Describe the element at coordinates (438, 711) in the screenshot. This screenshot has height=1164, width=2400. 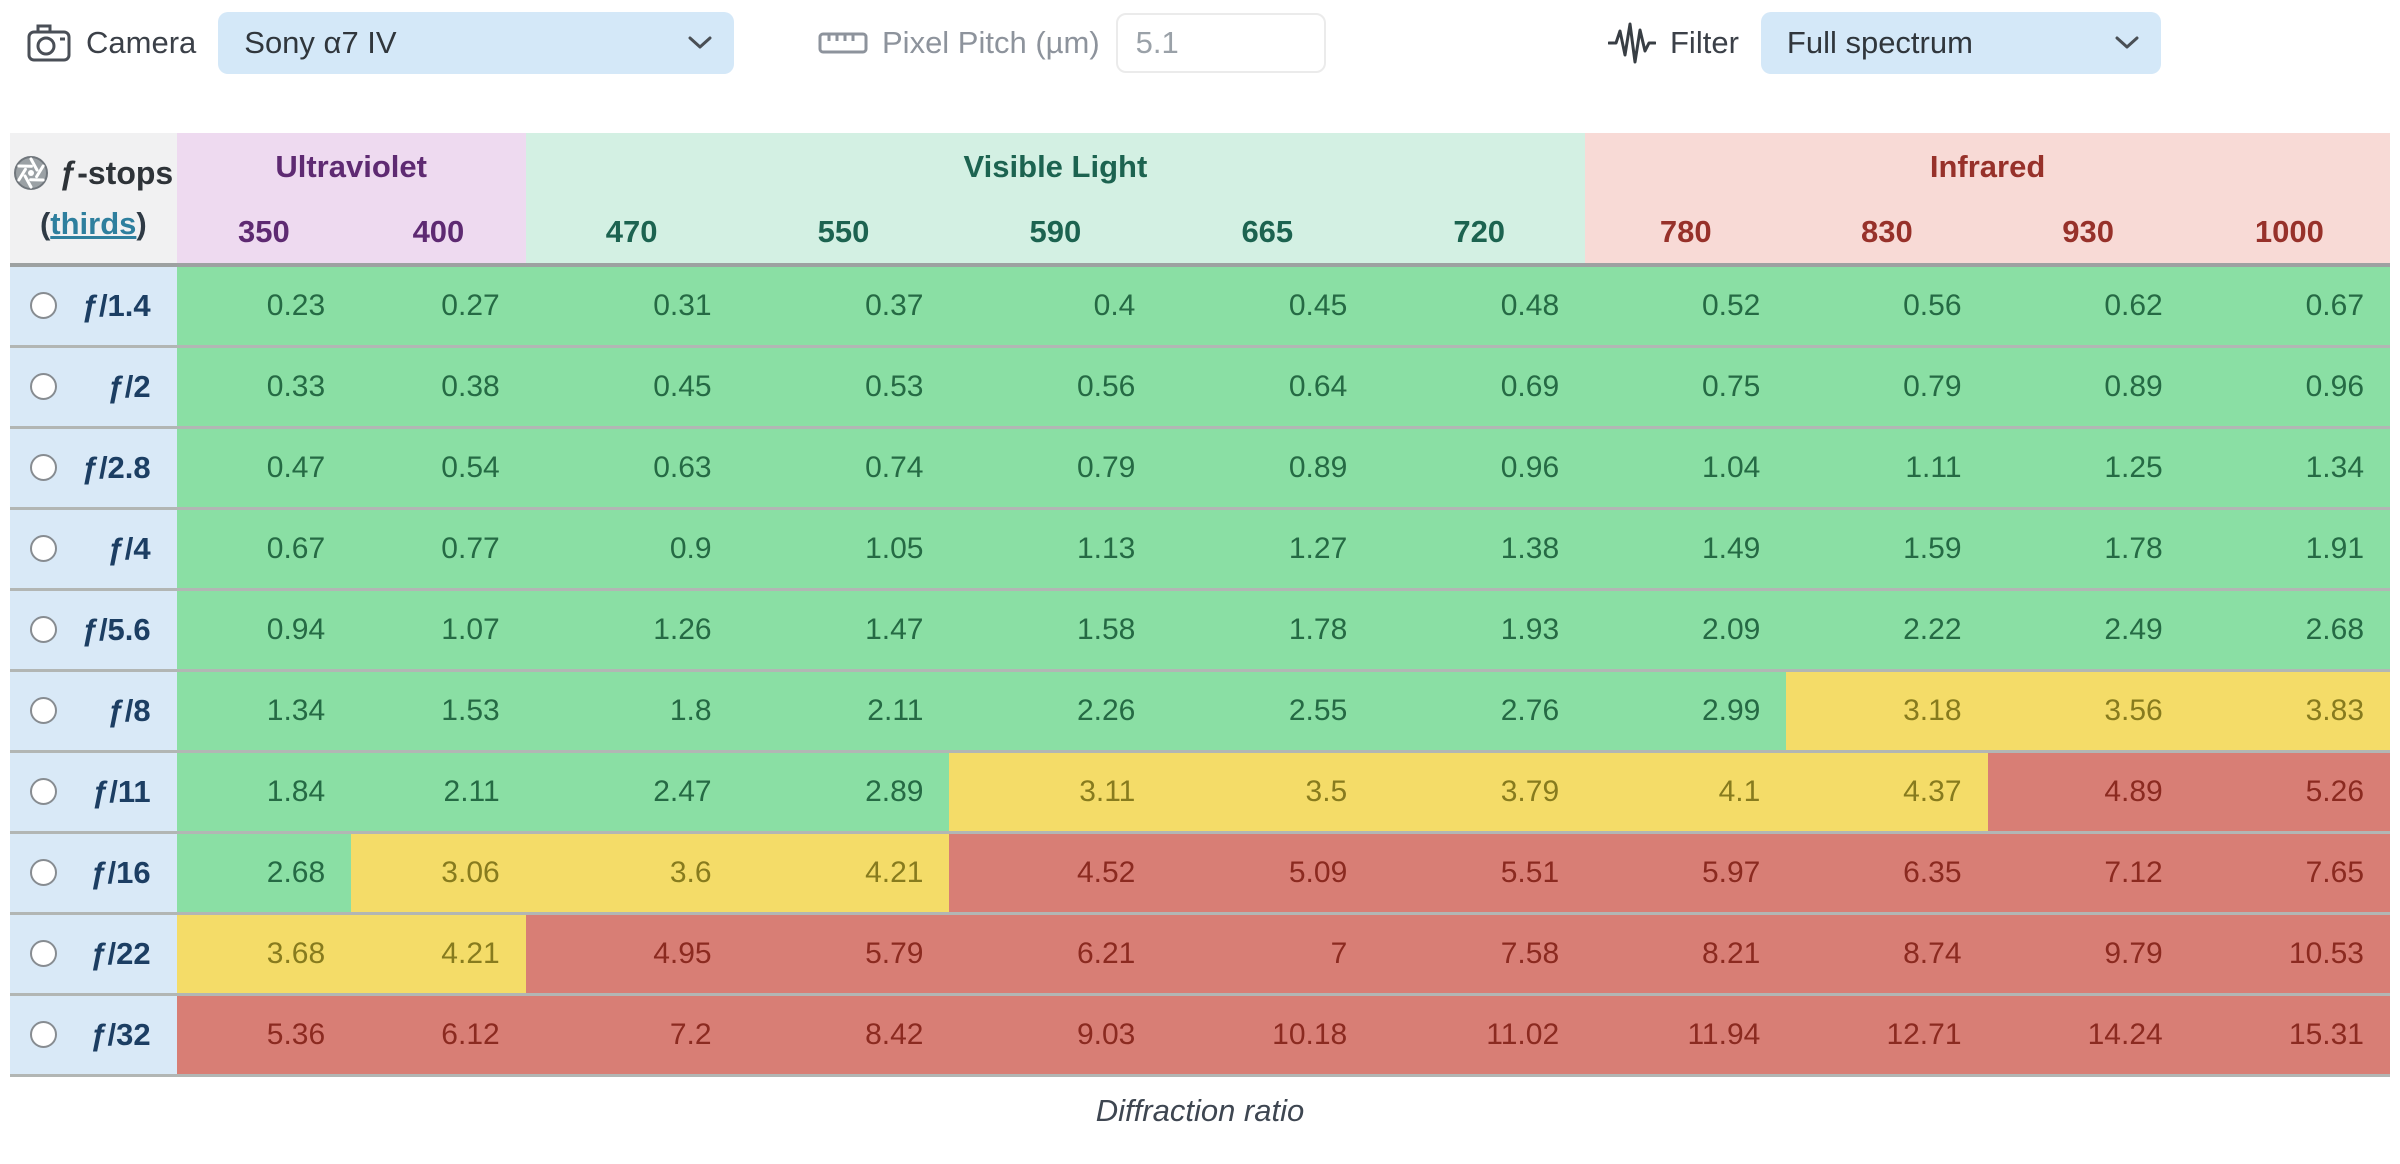
I see `ratio-cell: 1.53` at that location.